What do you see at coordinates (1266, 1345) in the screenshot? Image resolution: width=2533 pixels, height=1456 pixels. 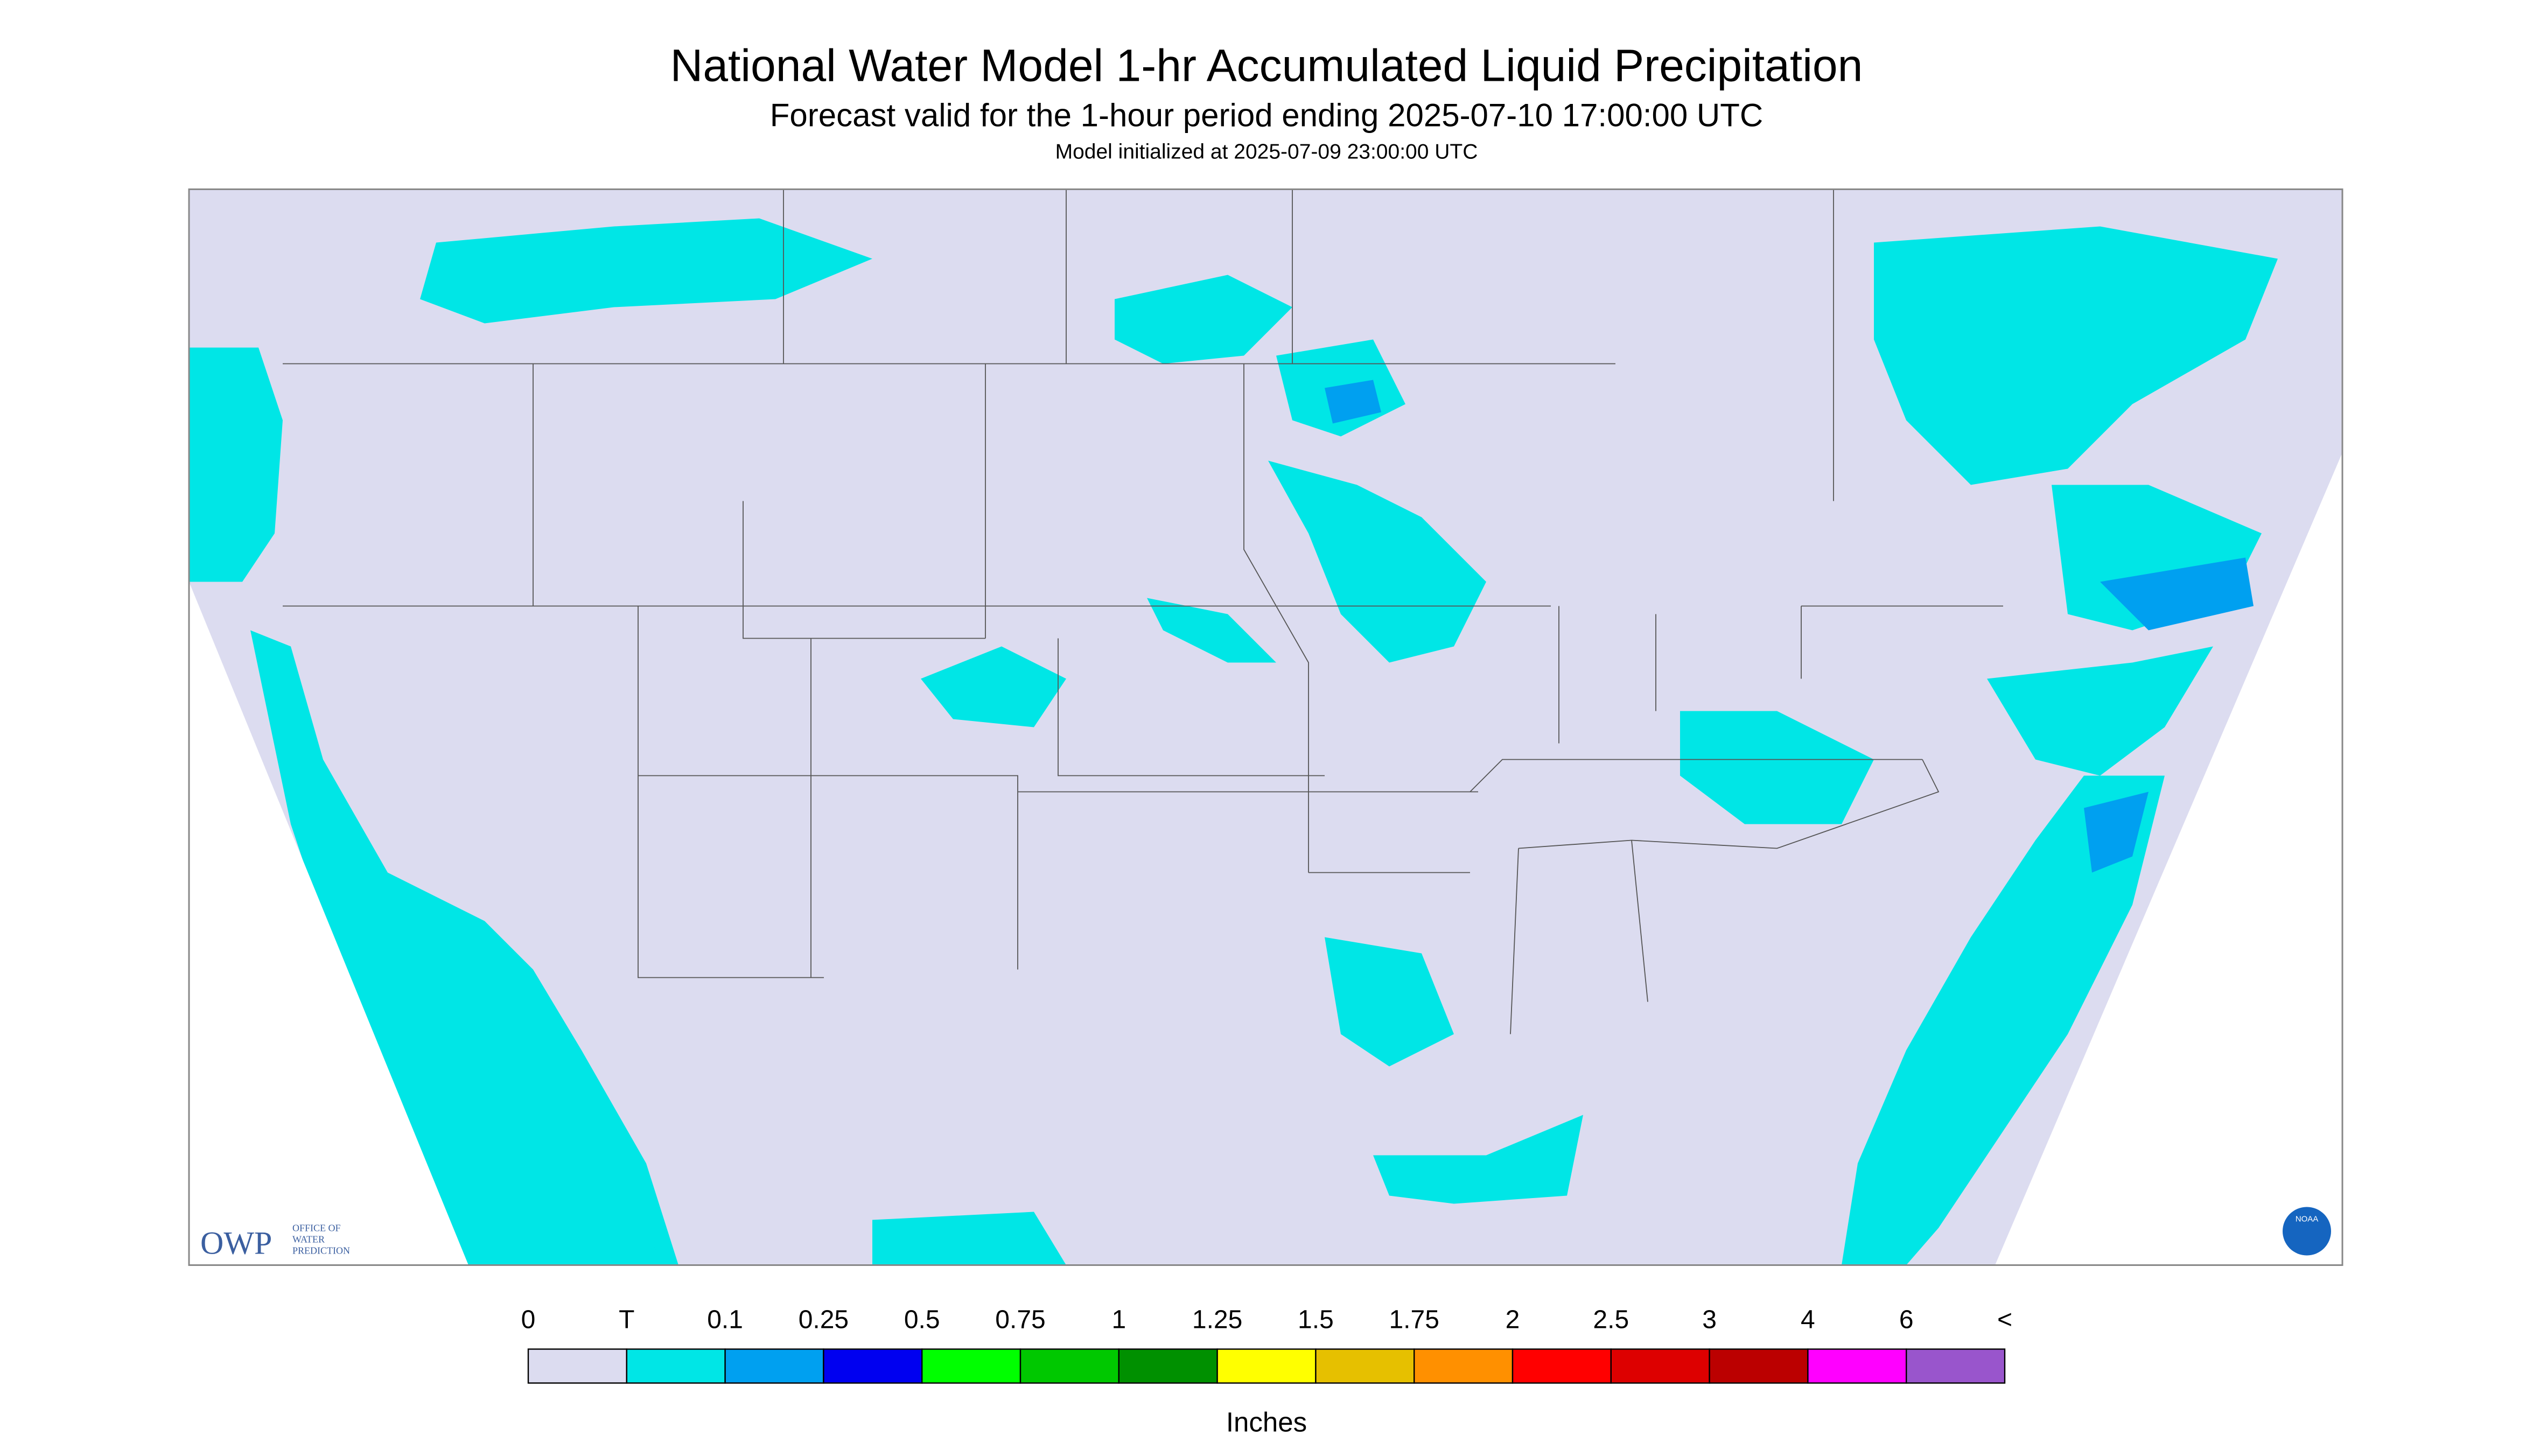 I see `legend: 0 T 0.1 0.25 0.5 0.75 1 1.25 1.5 1.75 2 2.5 3 4 6 <` at bounding box center [1266, 1345].